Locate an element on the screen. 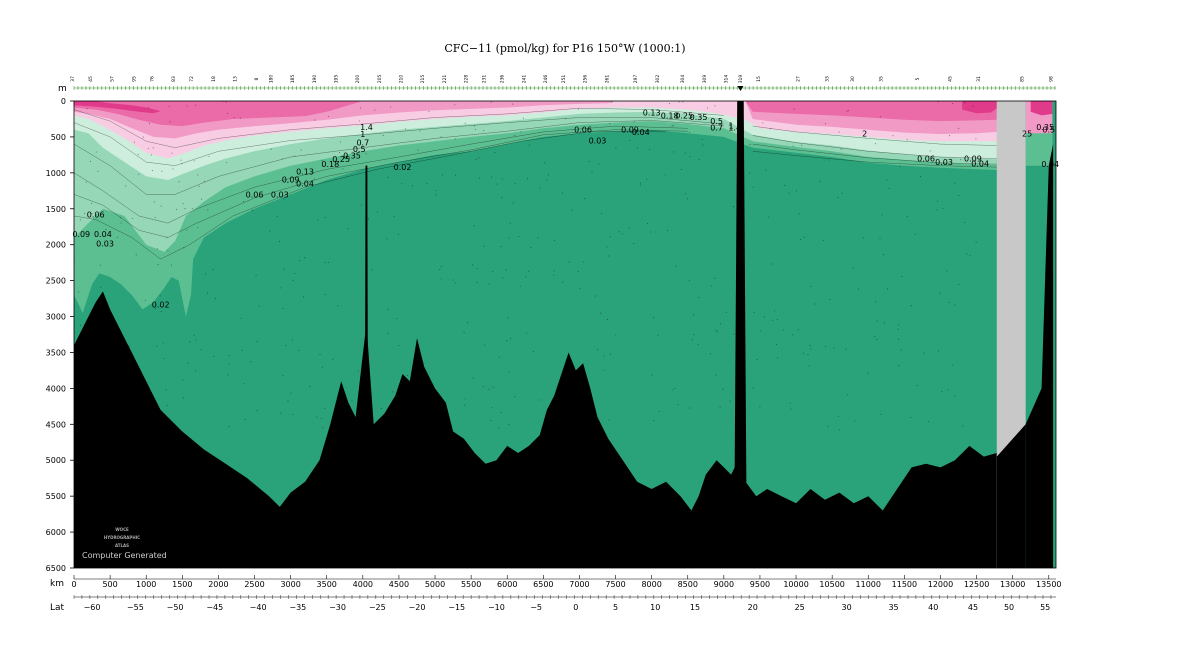 The height and width of the screenshot is (650, 1200). distance-tick-label: 9000 is located at coordinates (724, 584).